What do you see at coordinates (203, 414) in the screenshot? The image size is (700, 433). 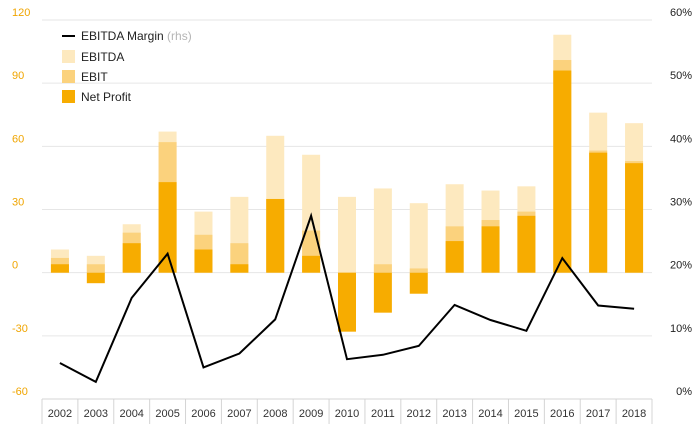 I see `x-tick-label: 2006` at bounding box center [203, 414].